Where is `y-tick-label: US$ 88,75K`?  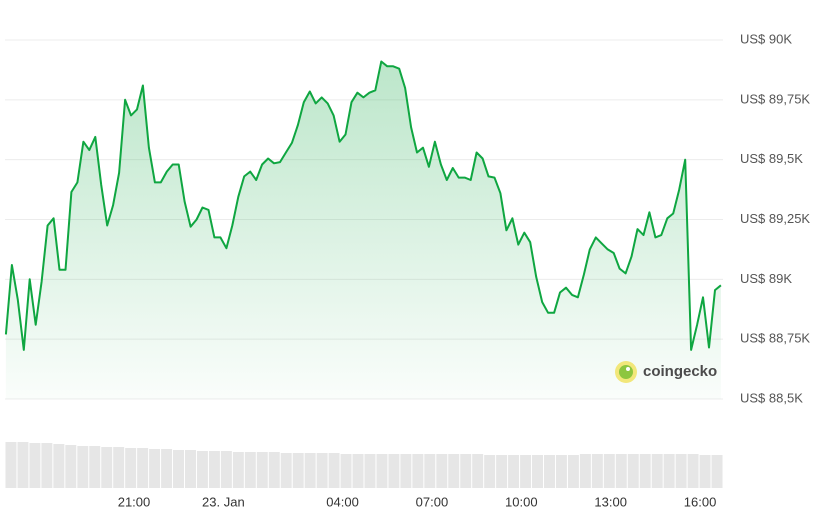 y-tick-label: US$ 88,75K is located at coordinates (775, 338).